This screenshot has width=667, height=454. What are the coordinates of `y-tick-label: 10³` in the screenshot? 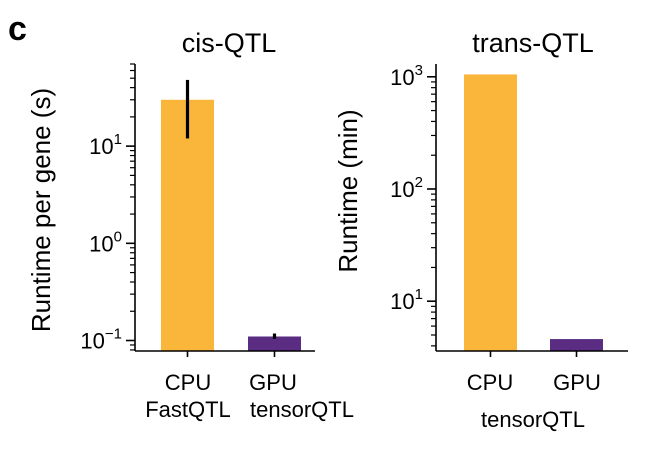 It's located at (406, 76).